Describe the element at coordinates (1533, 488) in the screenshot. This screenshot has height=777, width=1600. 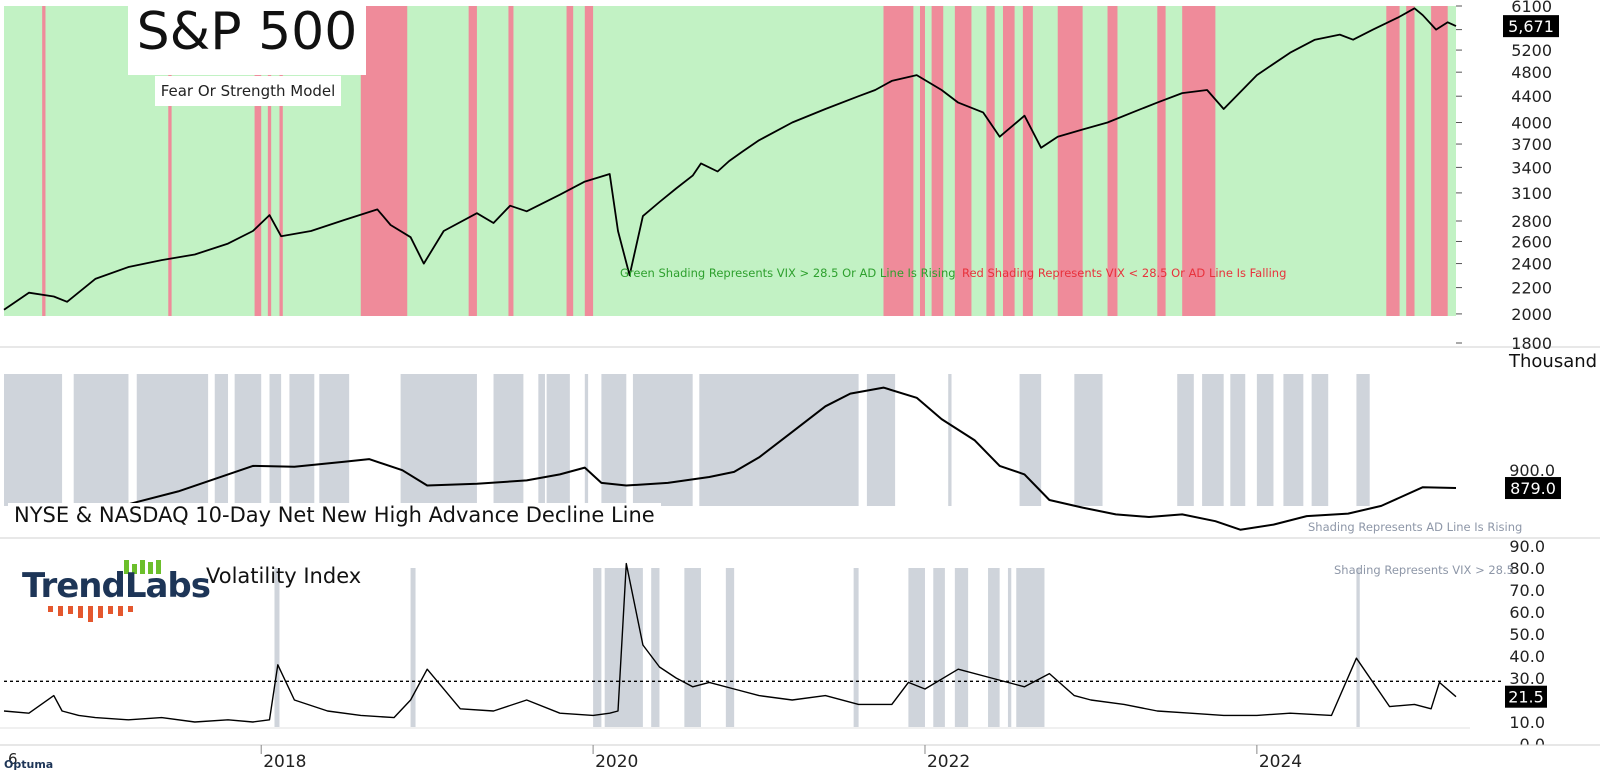
I see `ad-last-value: 879.0` at that location.